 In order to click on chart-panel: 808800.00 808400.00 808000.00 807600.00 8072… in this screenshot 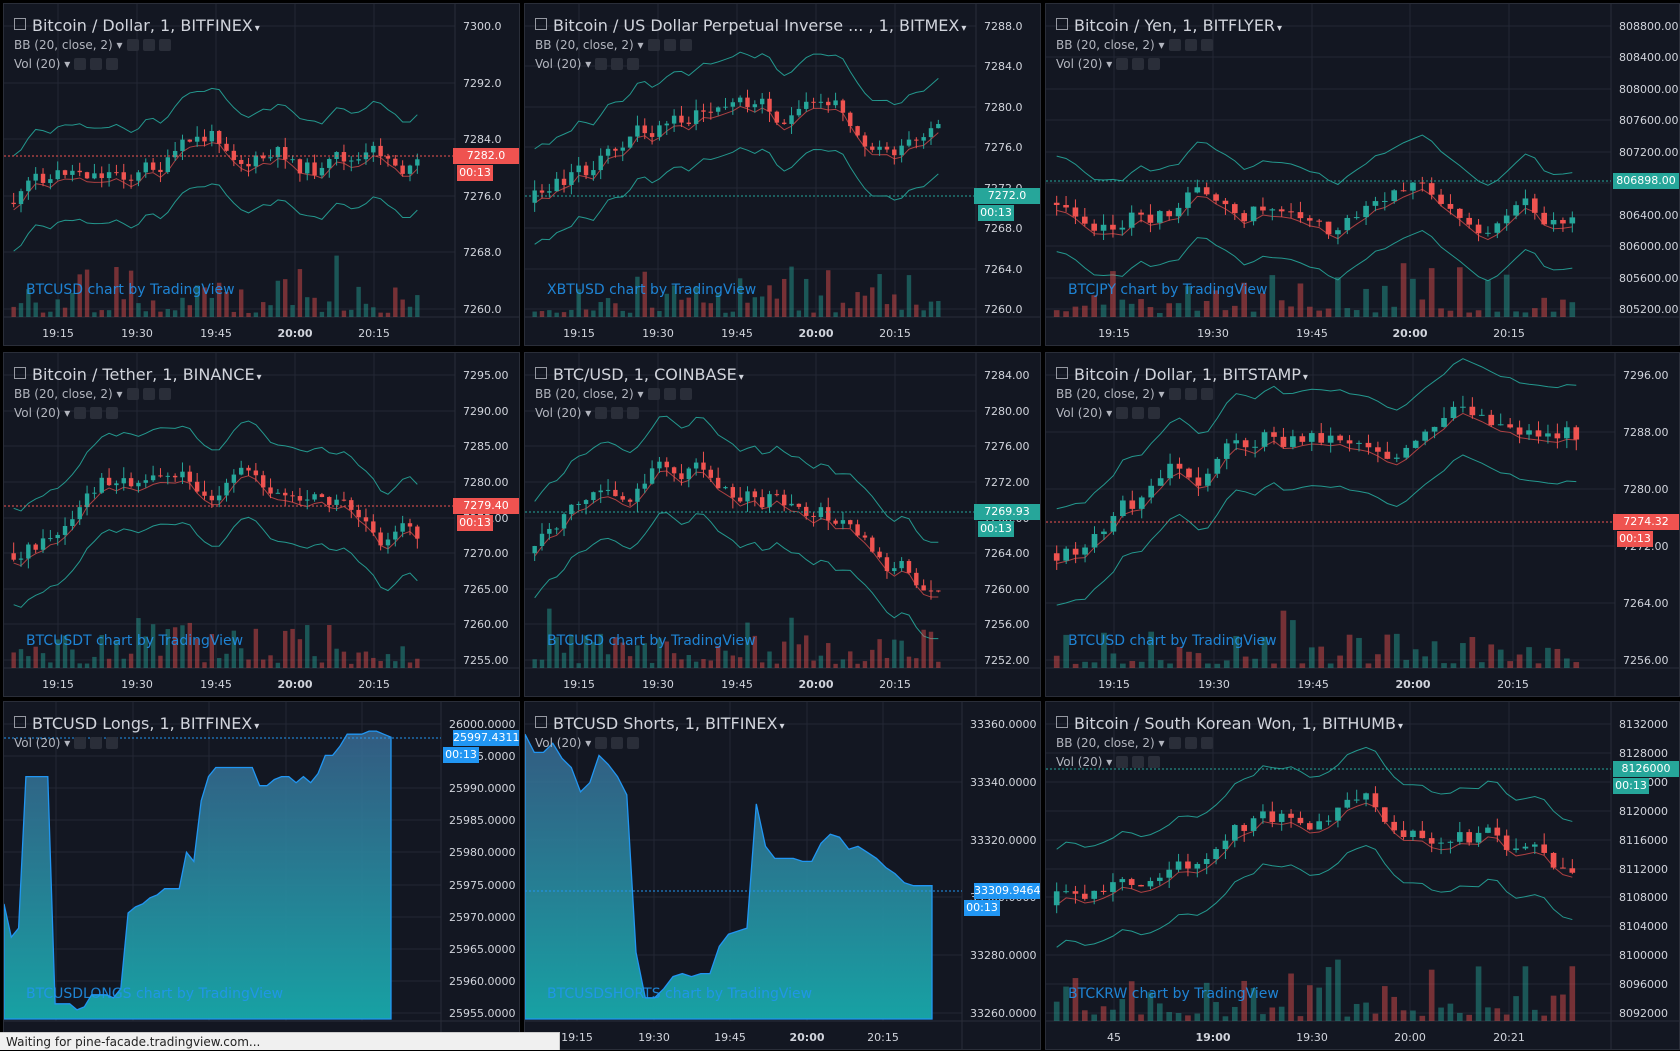, I will do `click(1362, 174)`.